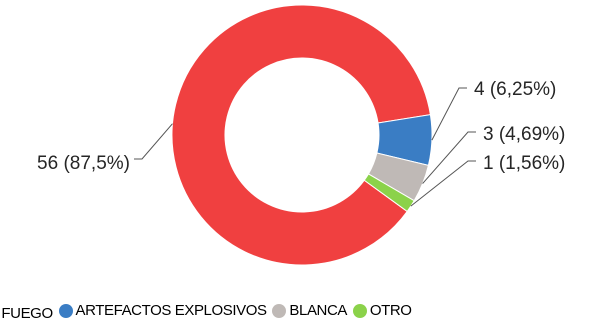 Image resolution: width=603 pixels, height=329 pixels. I want to click on slice-otro, so click(389, 193).